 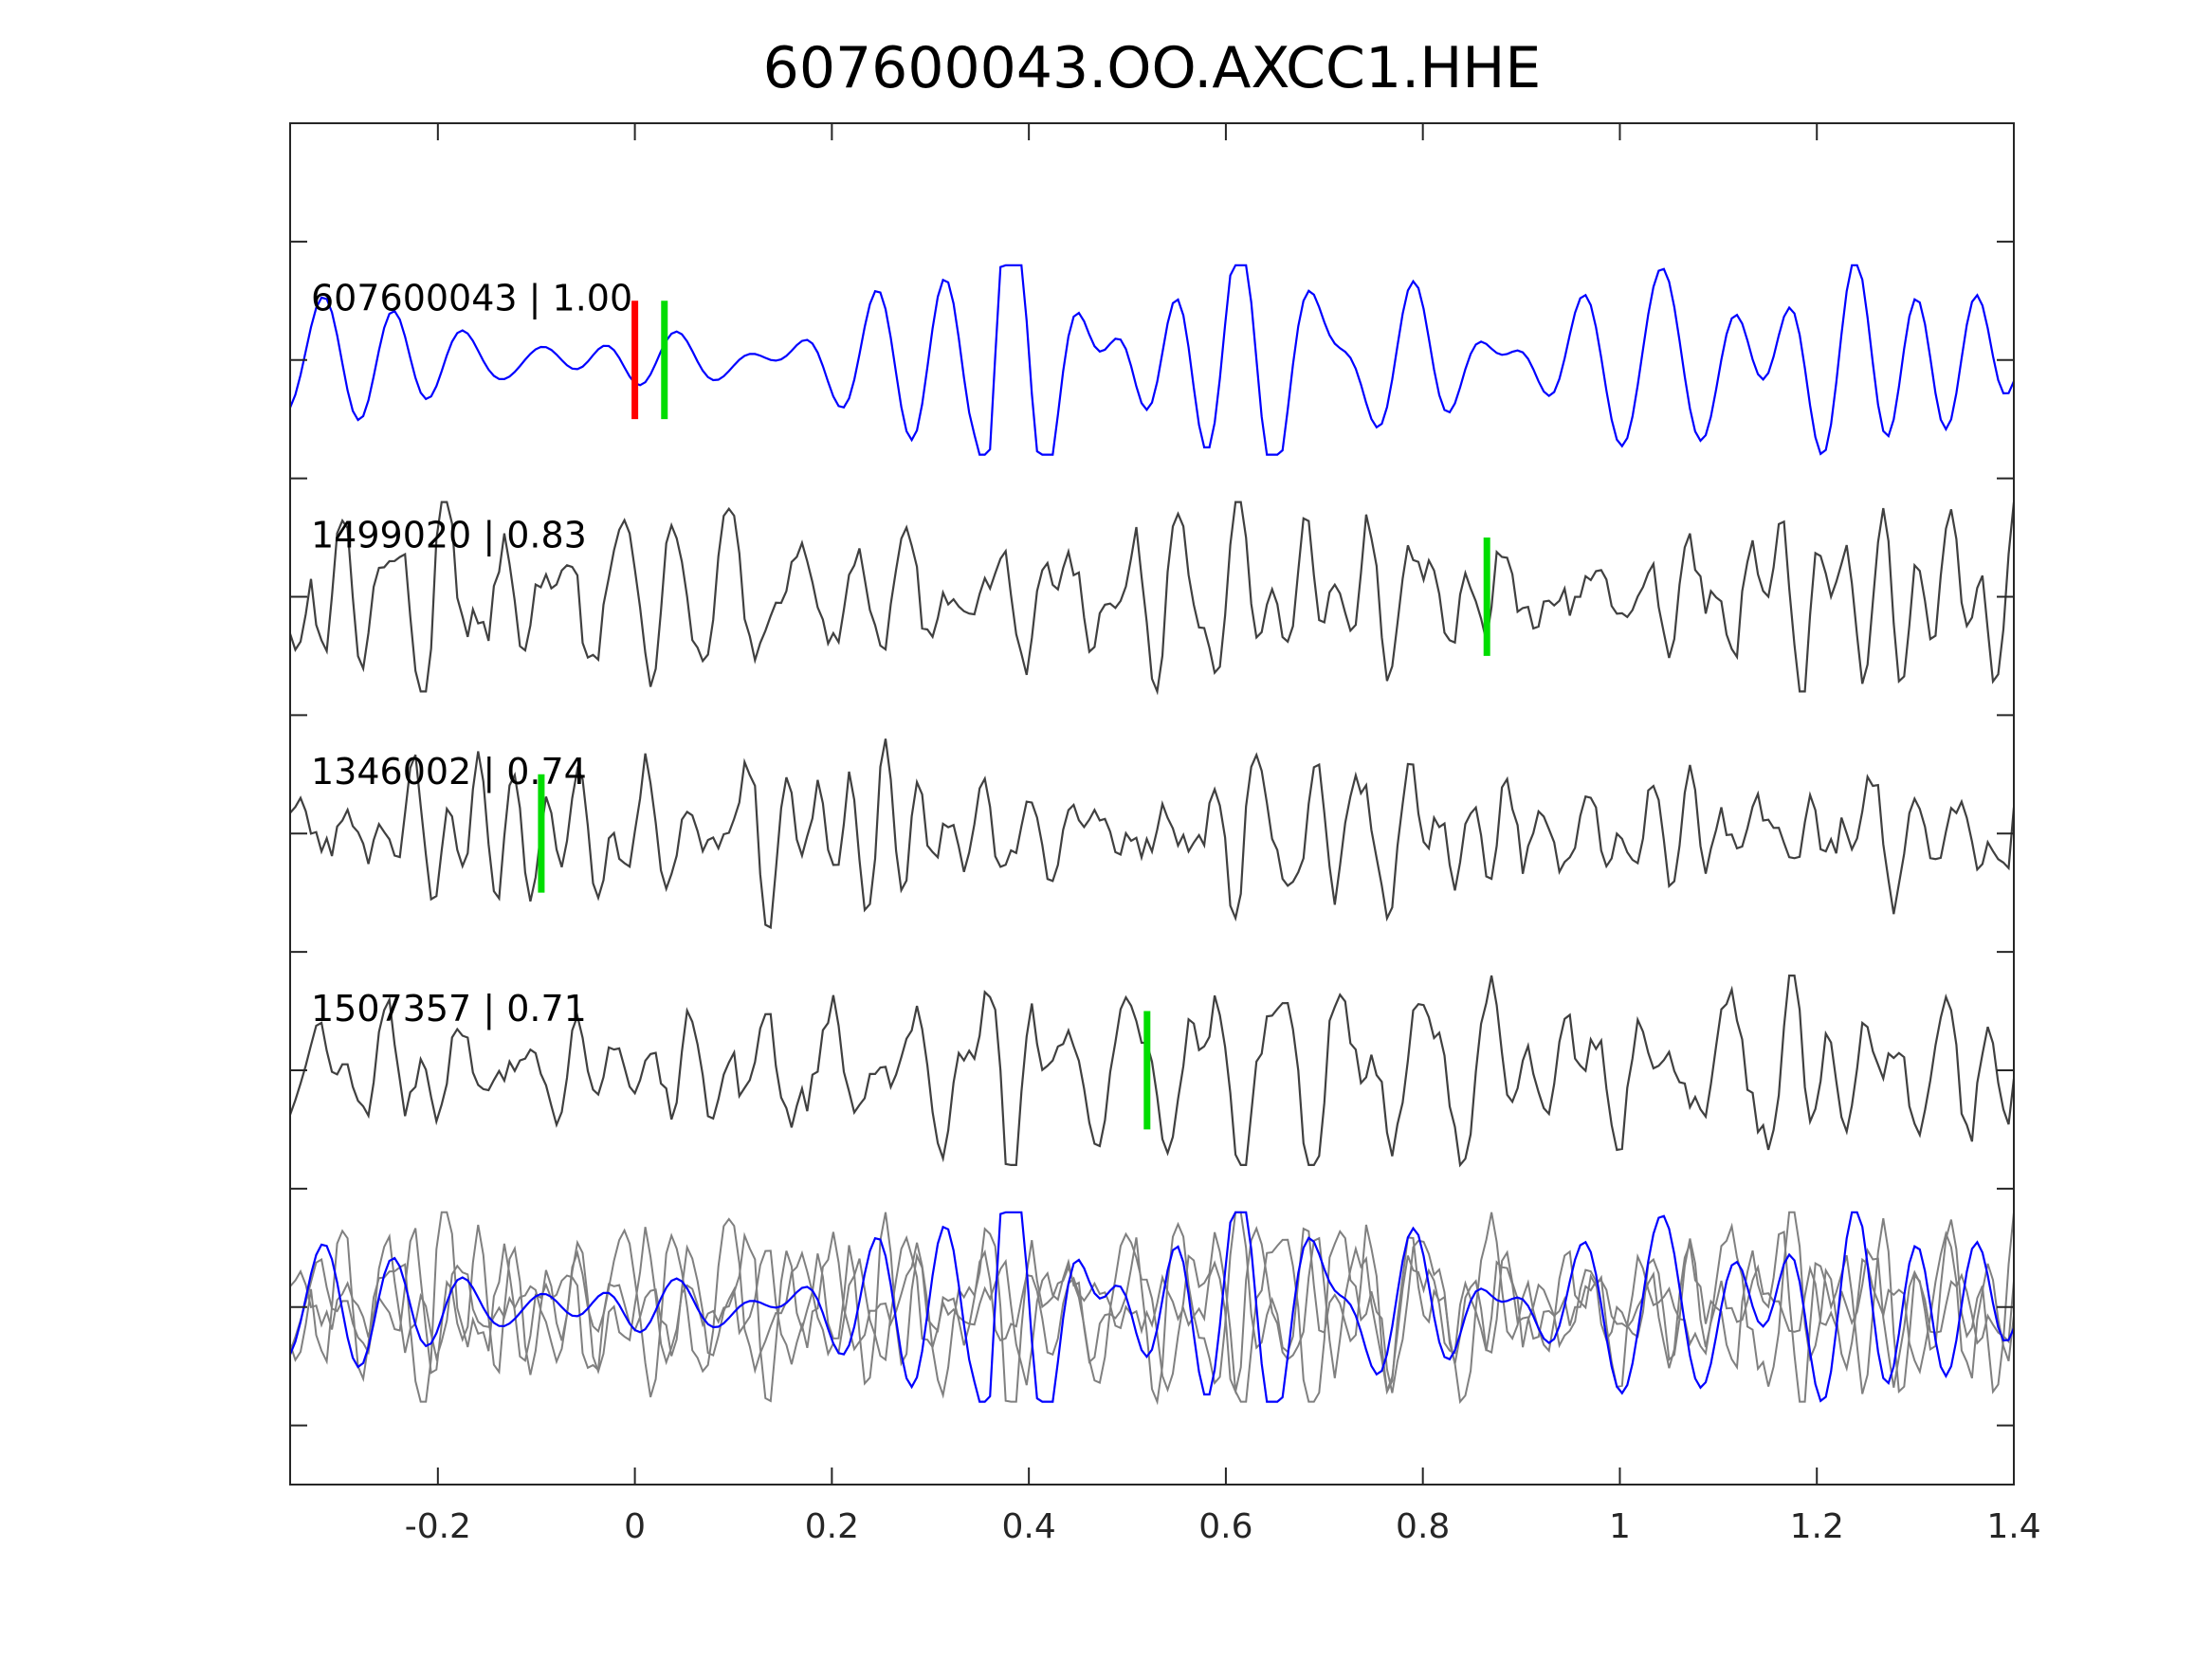 I want to click on template-trace, so click(x=1152, y=360).